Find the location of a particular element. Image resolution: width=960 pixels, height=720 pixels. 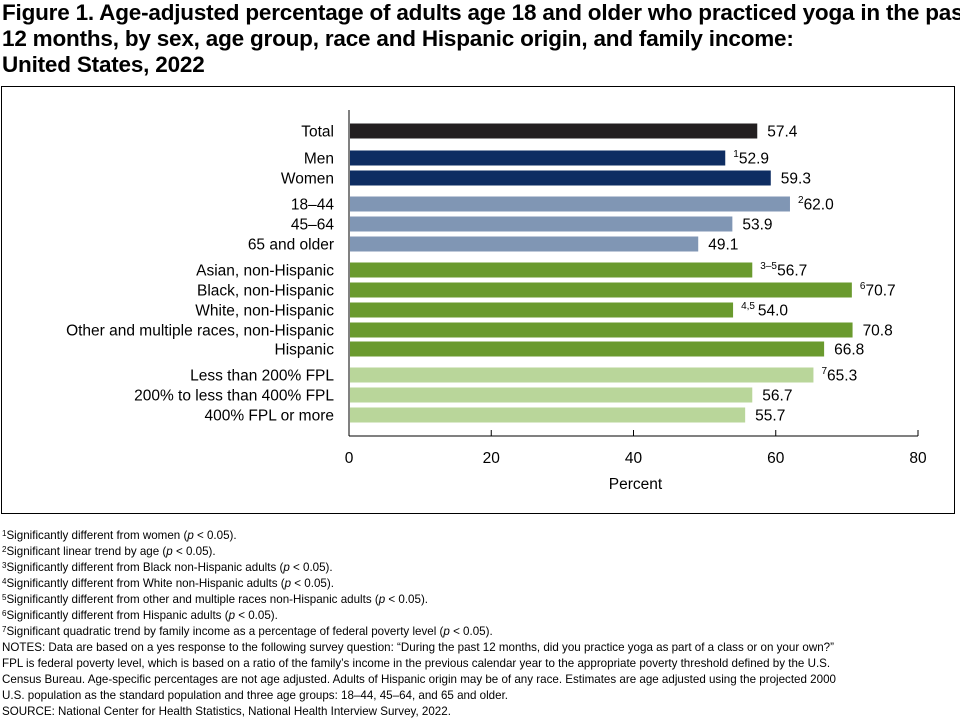

category-label: White, non-Hispanic is located at coordinates (264, 311).